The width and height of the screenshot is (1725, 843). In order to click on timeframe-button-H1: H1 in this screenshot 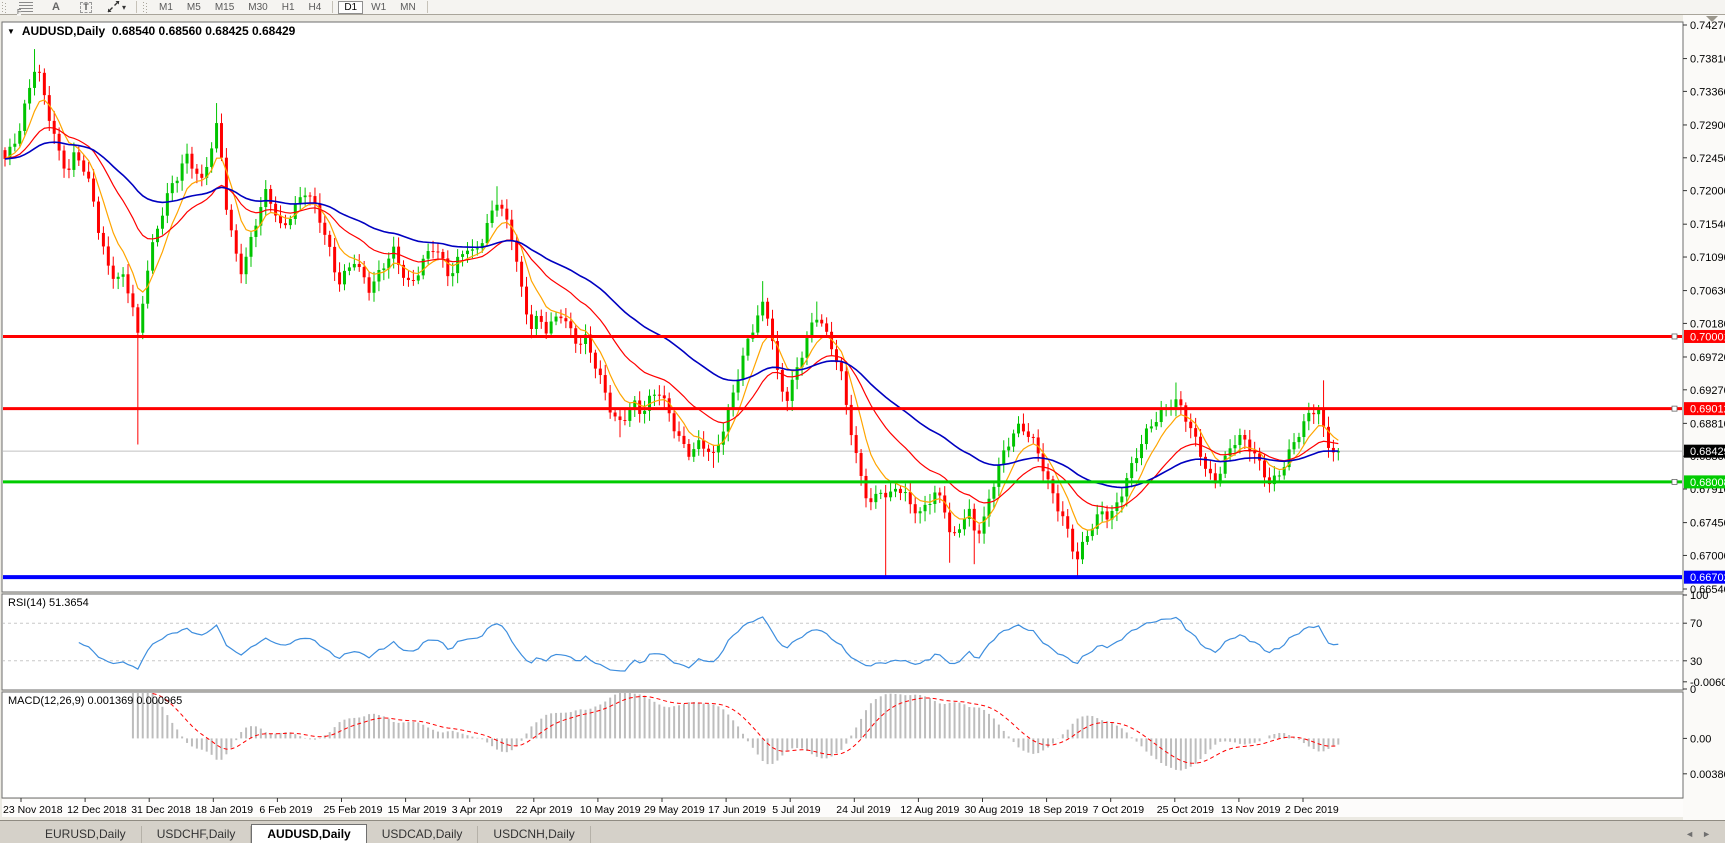, I will do `click(288, 7)`.